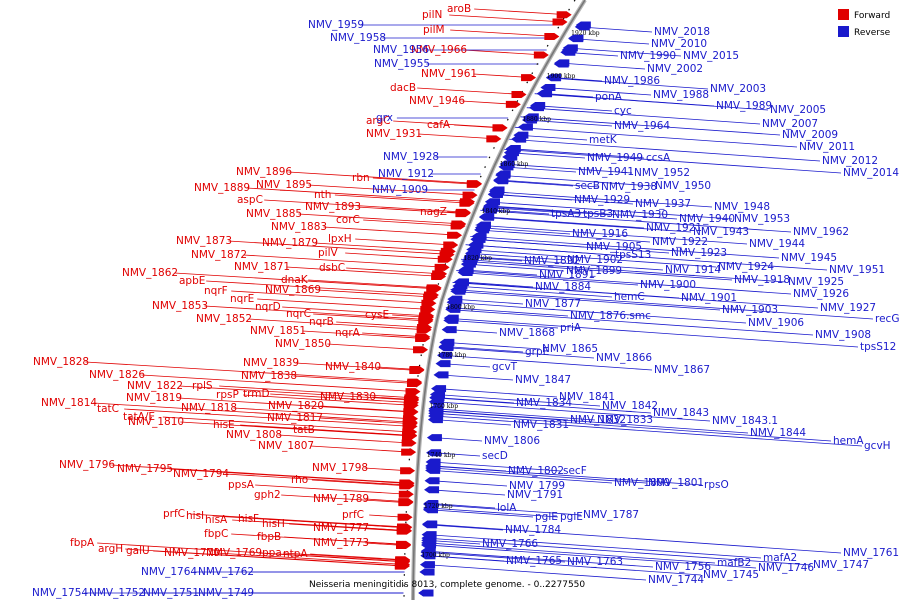  I want to click on reverse-gene-label-nmv-1876-smc: NMV_1876.smc, so click(610, 316).